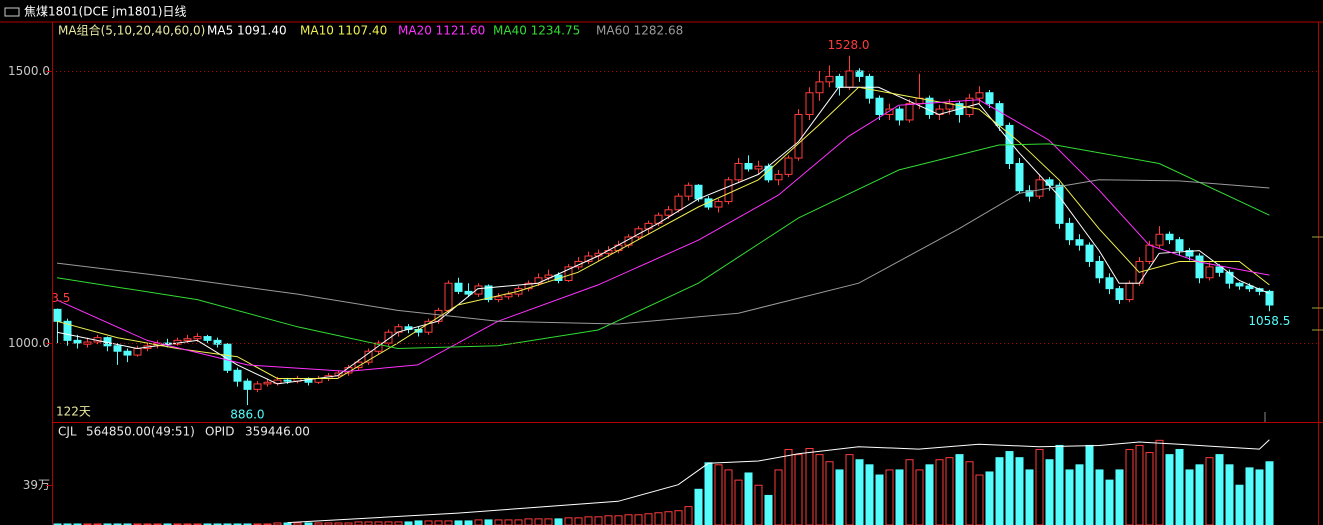  I want to click on legend-entry: MA5 1091.40, so click(247, 31).